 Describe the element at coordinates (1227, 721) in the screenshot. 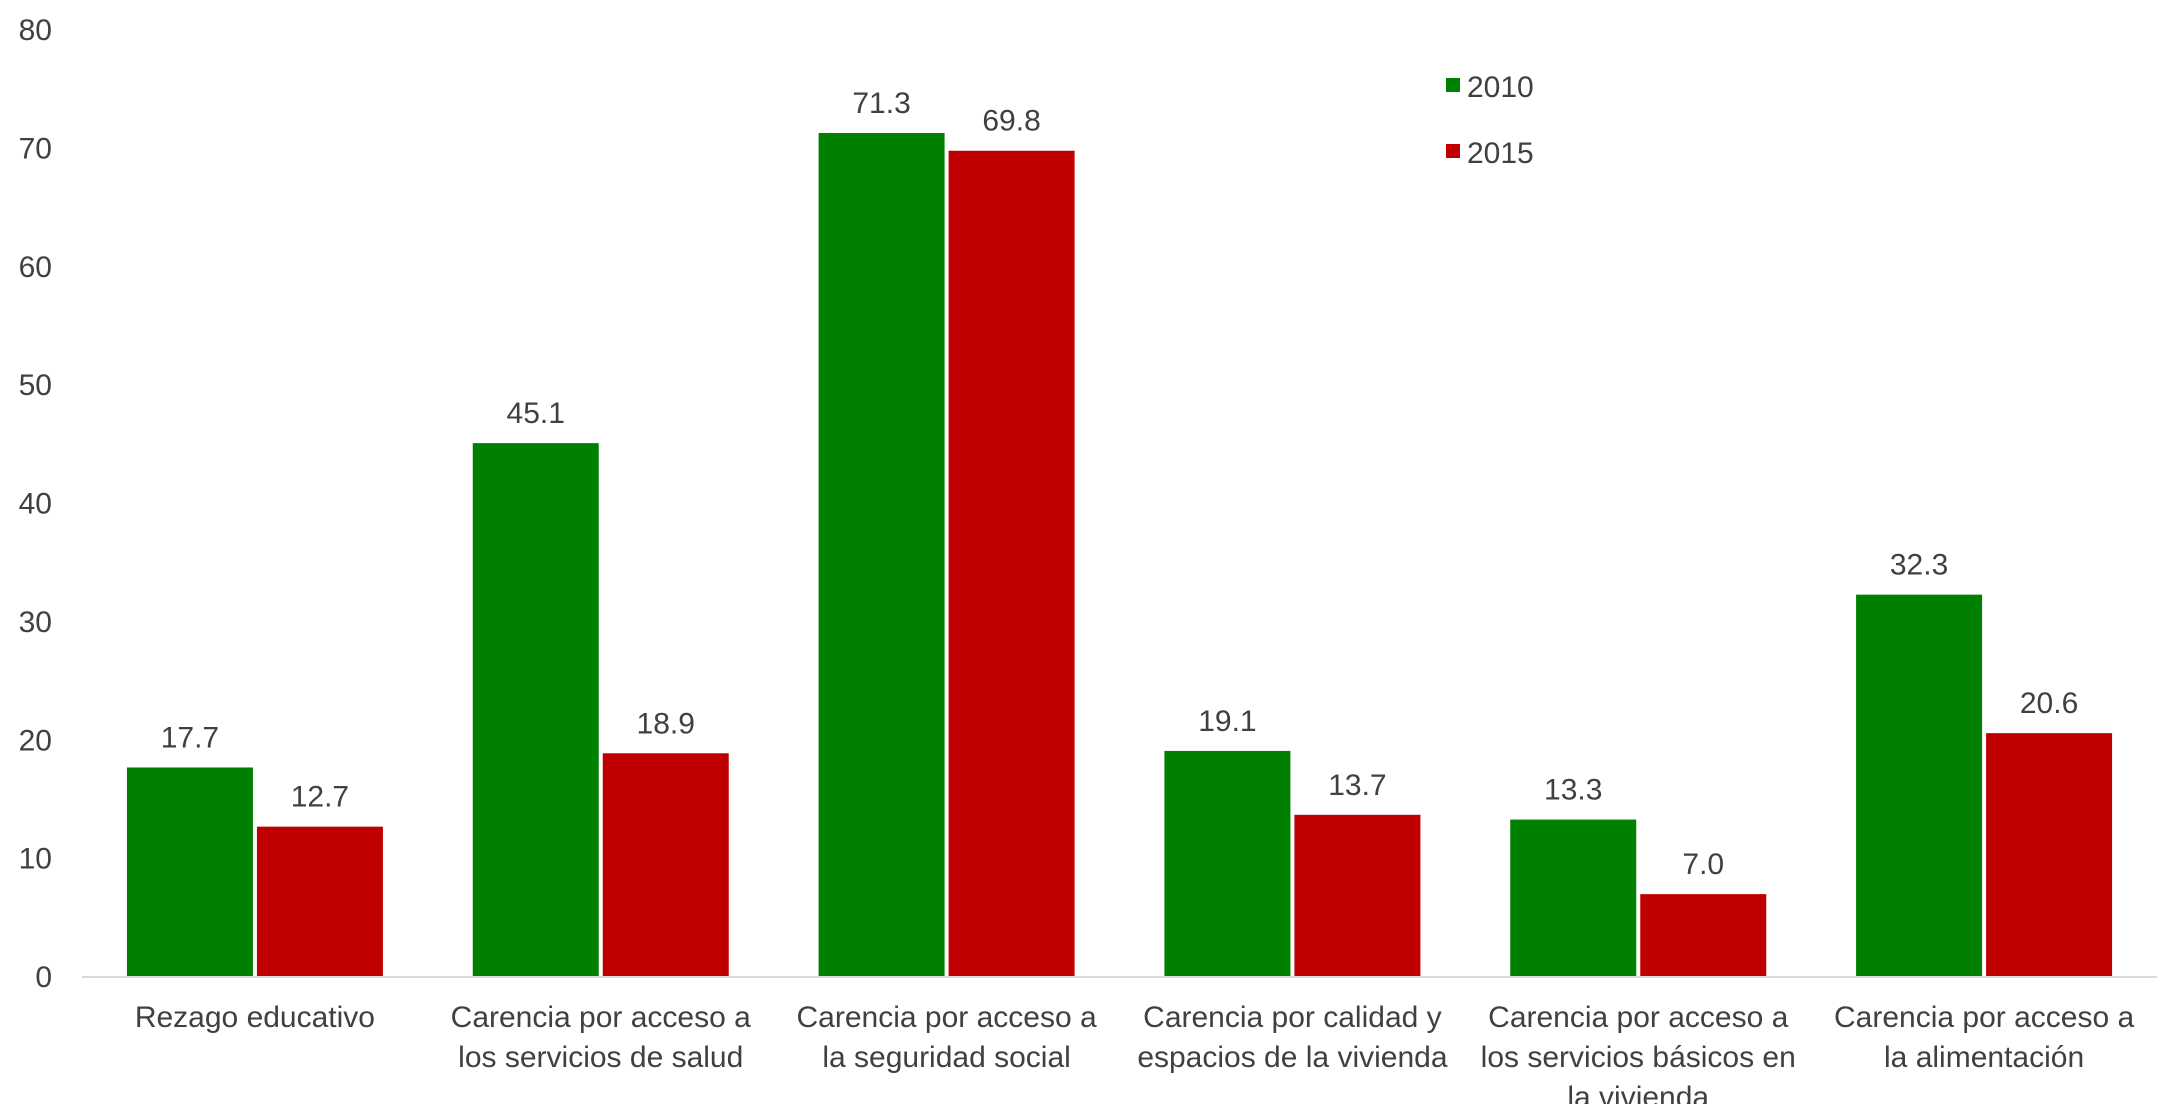

I see `data-label-2010: 19.1` at that location.